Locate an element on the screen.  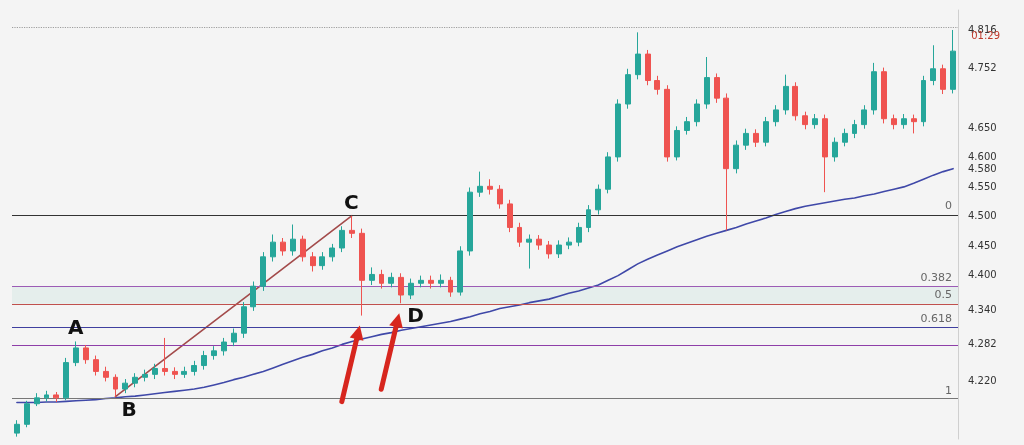
annotation: 0.382 is located at coordinates (936, 277).